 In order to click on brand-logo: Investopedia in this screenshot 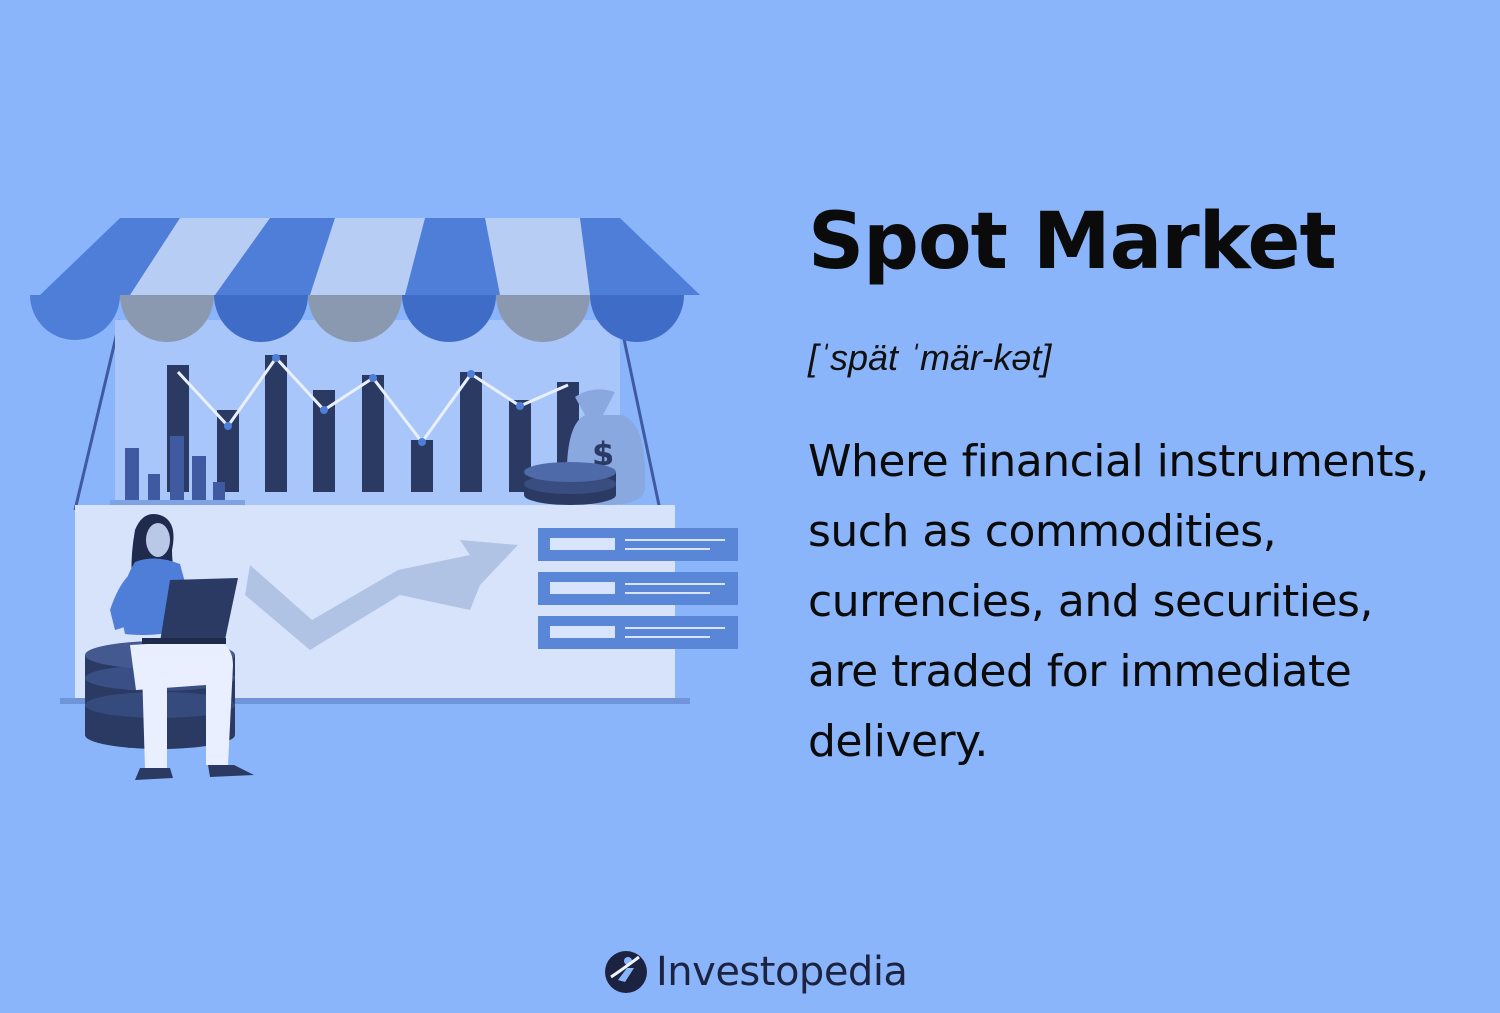, I will do `click(756, 972)`.